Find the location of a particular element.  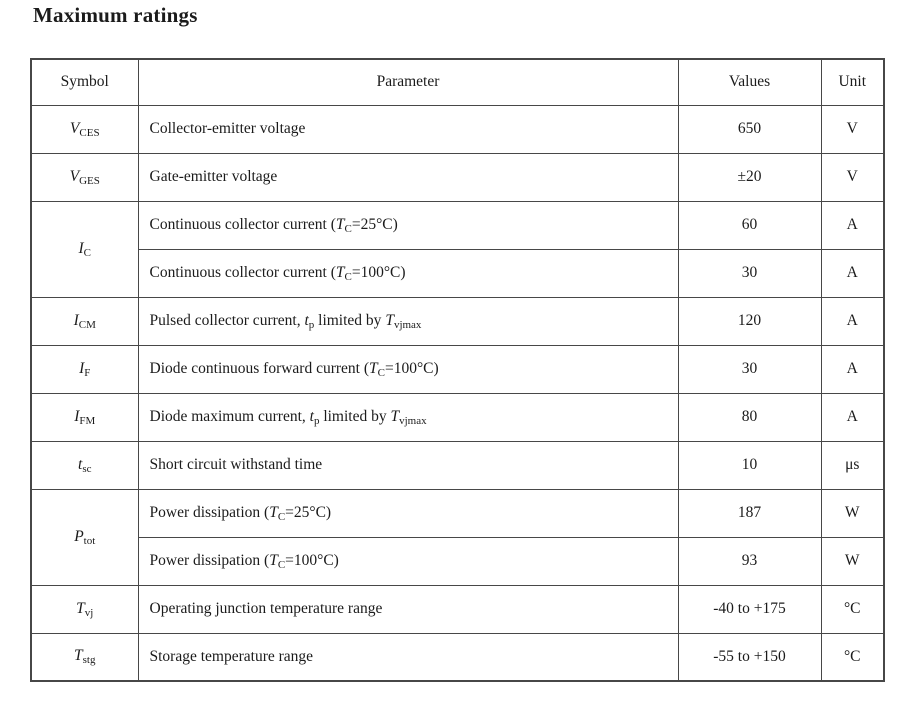

parameter-cell: Storage temperature range is located at coordinates (408, 657).